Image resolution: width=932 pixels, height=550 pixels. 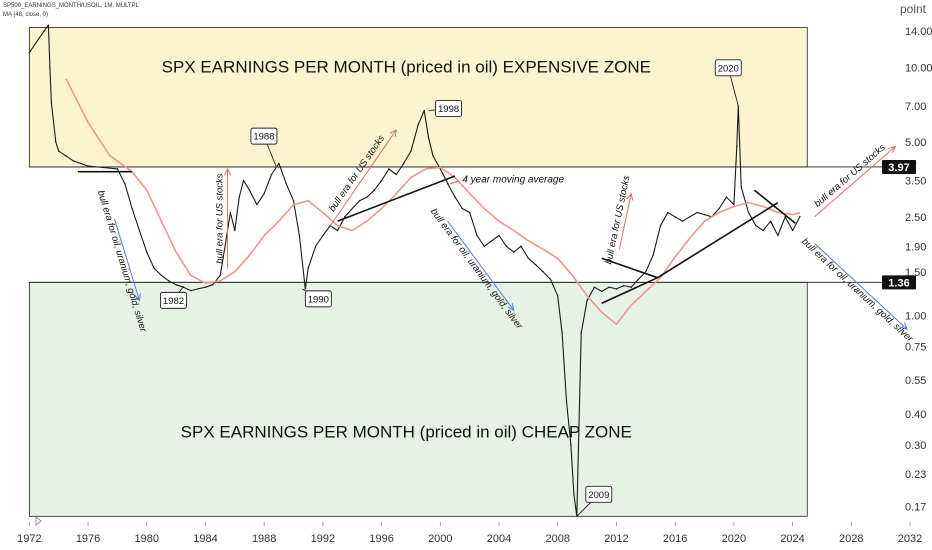 I want to click on x-tick-label: 1992, so click(x=323, y=539).